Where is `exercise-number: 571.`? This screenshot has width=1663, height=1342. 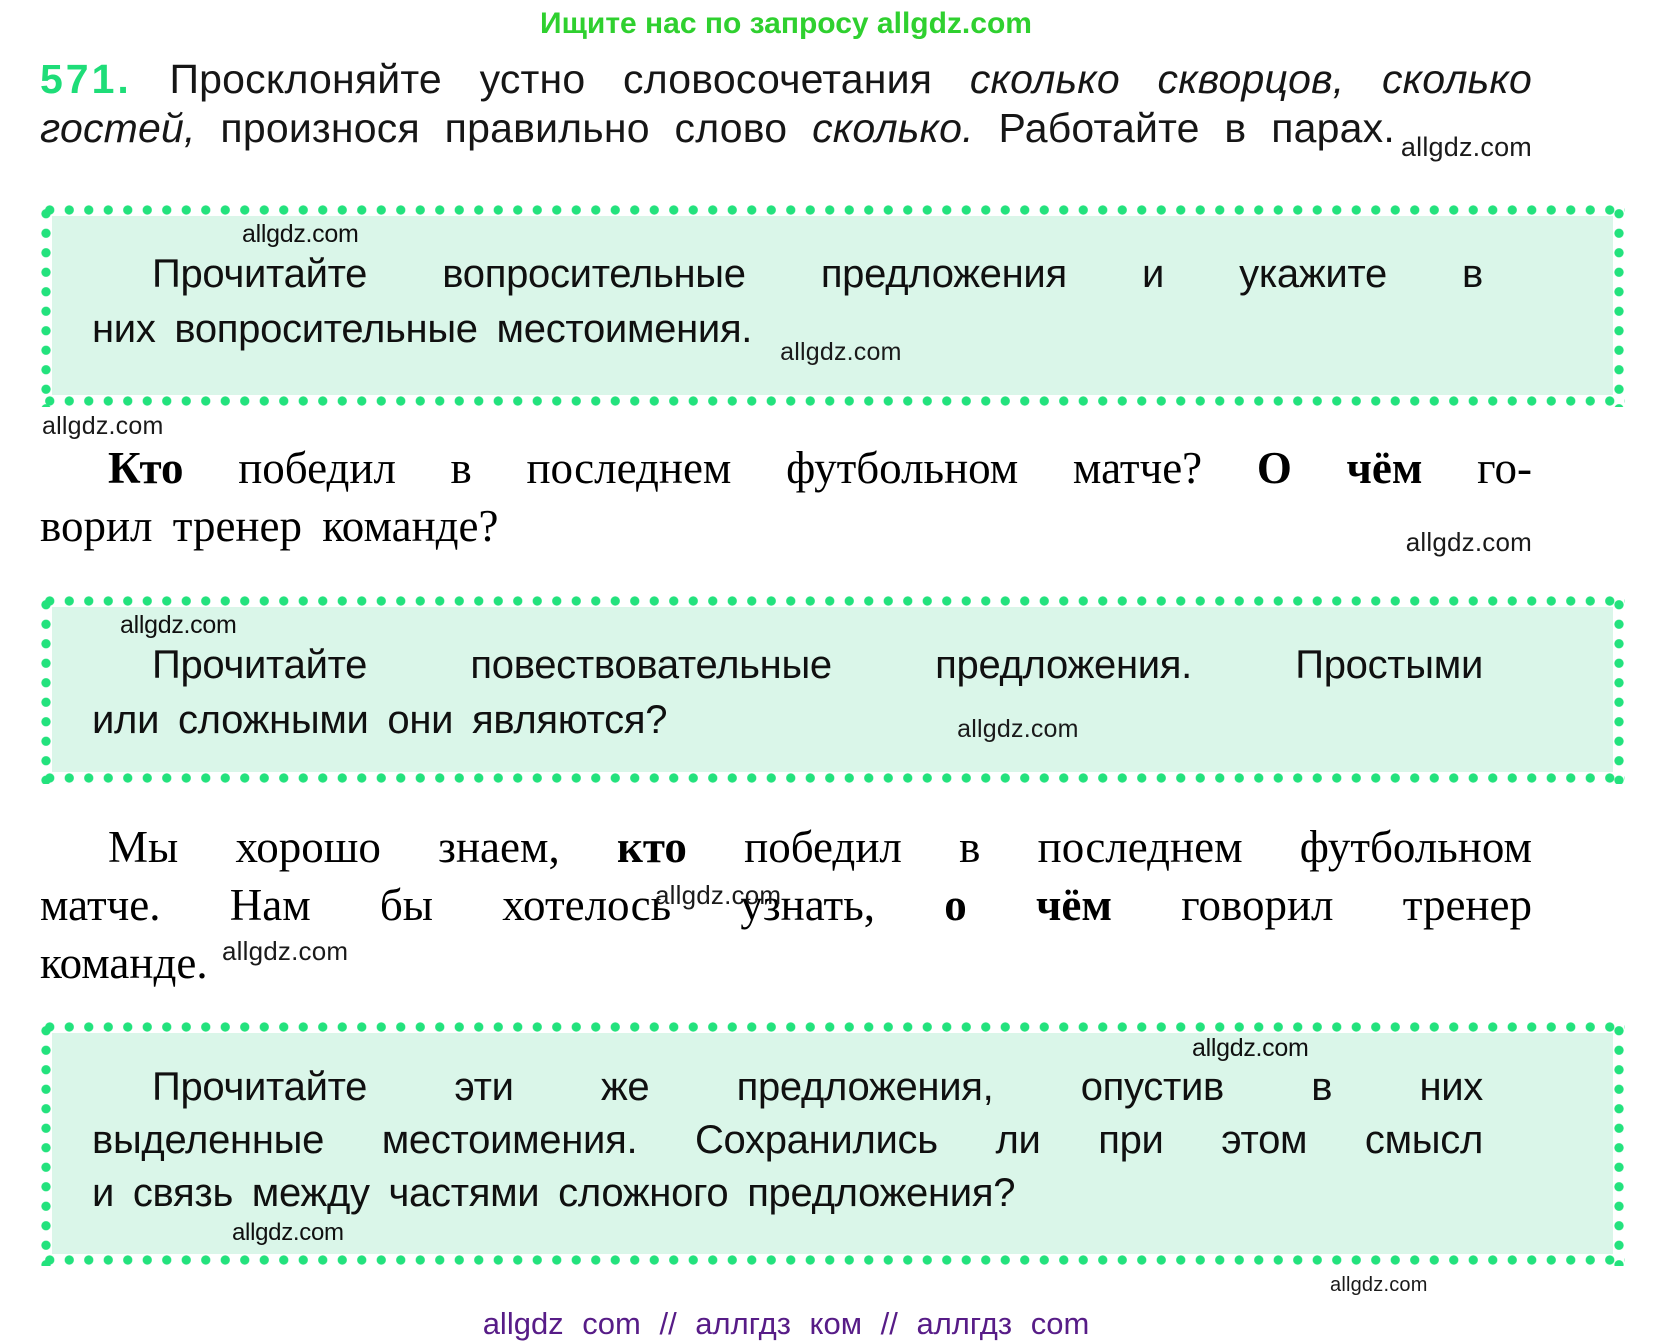
exercise-number: 571. is located at coordinates (86, 79).